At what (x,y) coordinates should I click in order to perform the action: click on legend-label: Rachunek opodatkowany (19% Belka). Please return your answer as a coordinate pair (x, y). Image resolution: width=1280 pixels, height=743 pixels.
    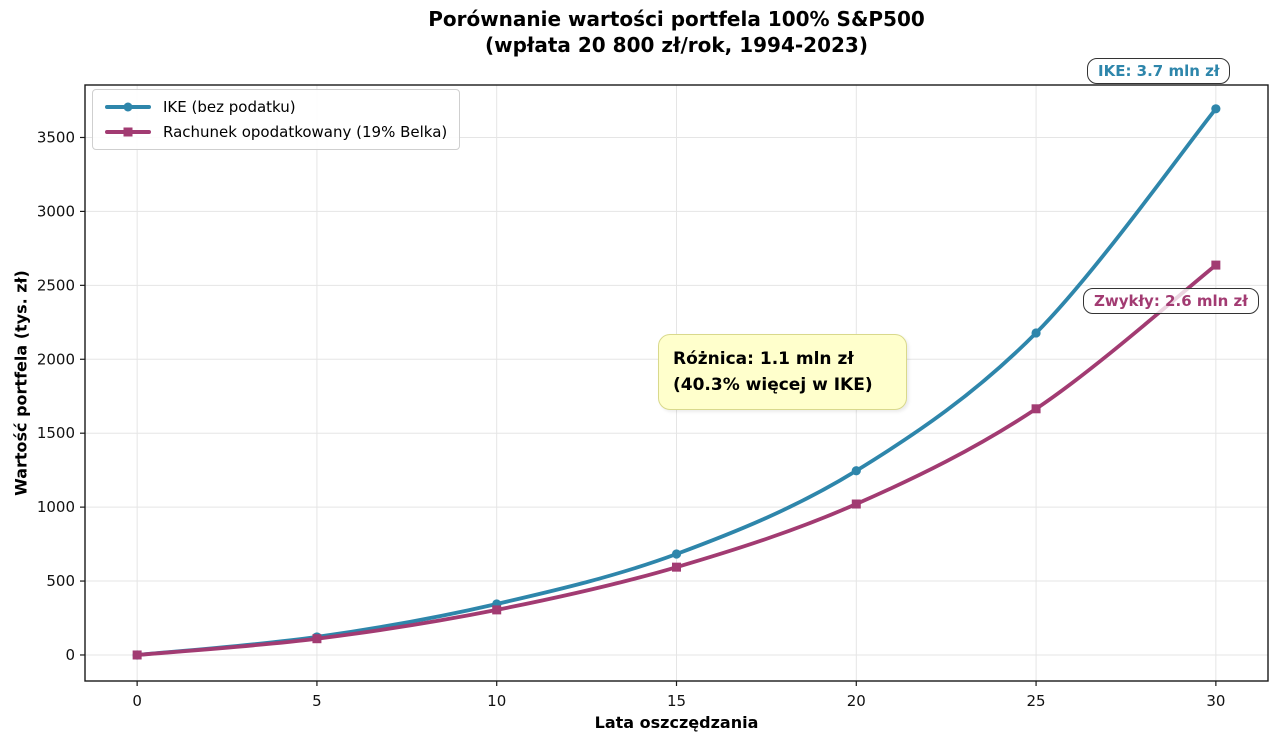
    Looking at the image, I should click on (305, 132).